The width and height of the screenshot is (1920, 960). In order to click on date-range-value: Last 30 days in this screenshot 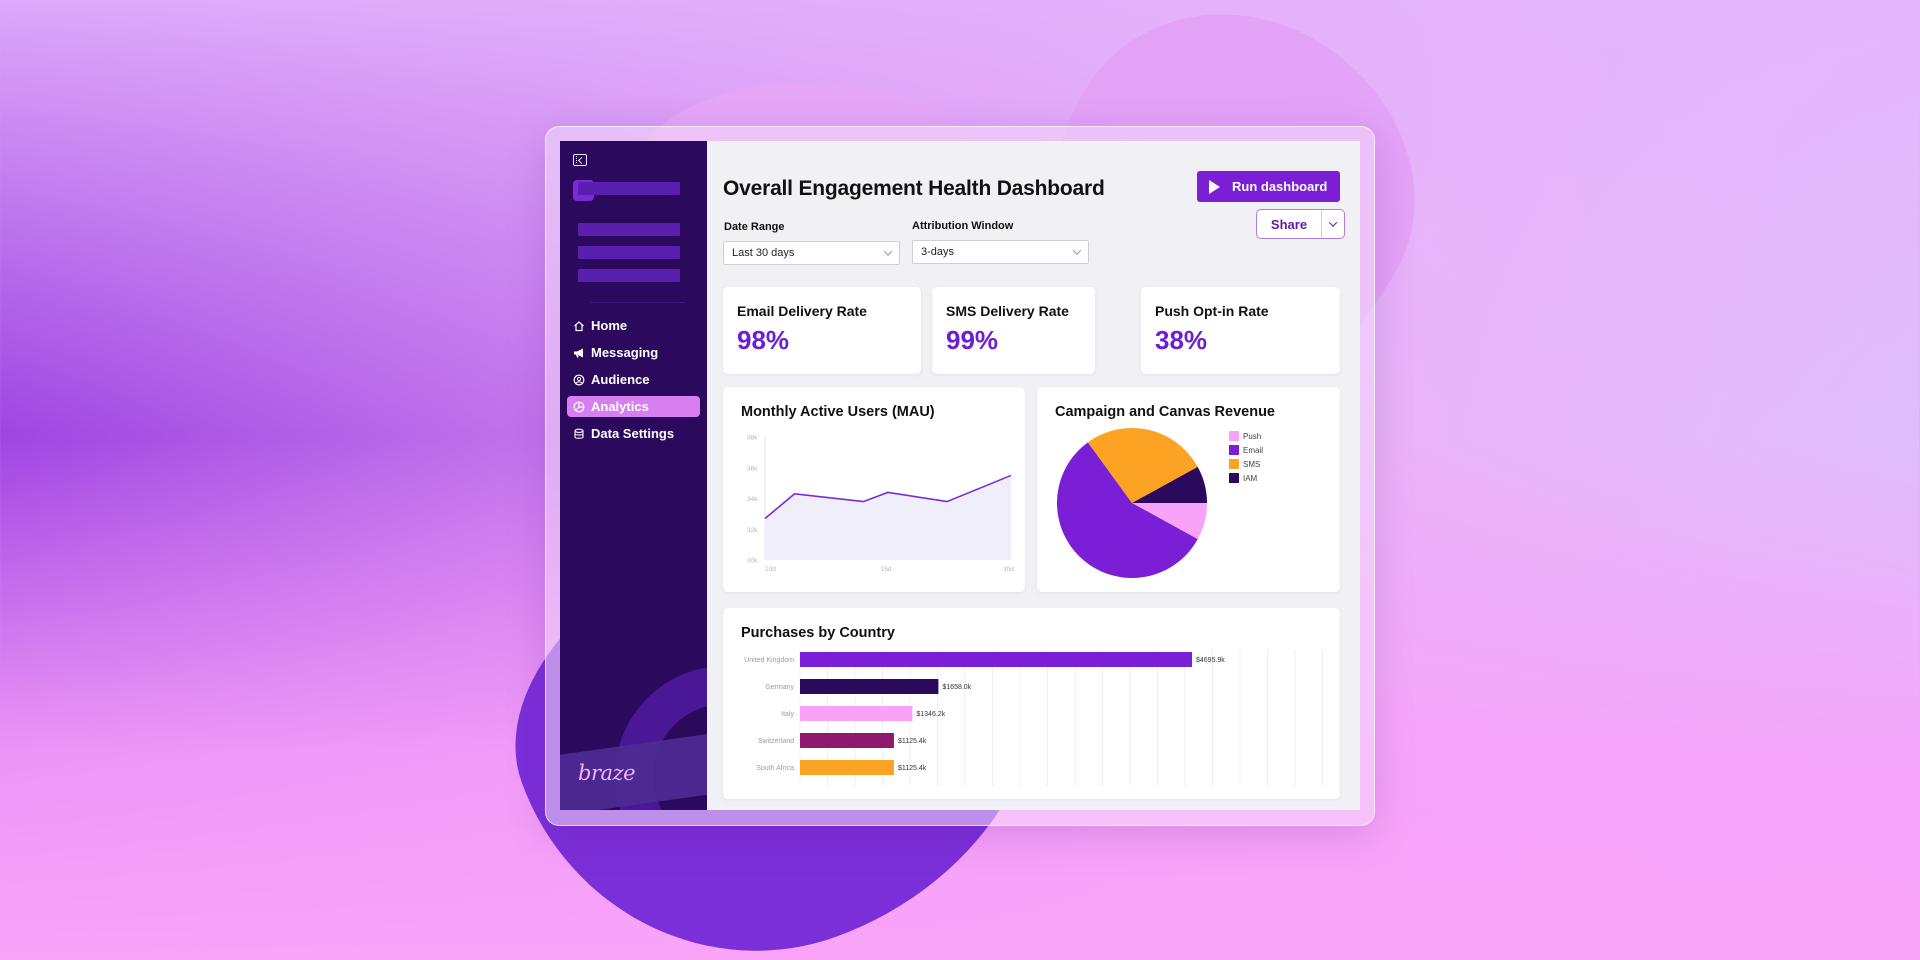, I will do `click(763, 253)`.